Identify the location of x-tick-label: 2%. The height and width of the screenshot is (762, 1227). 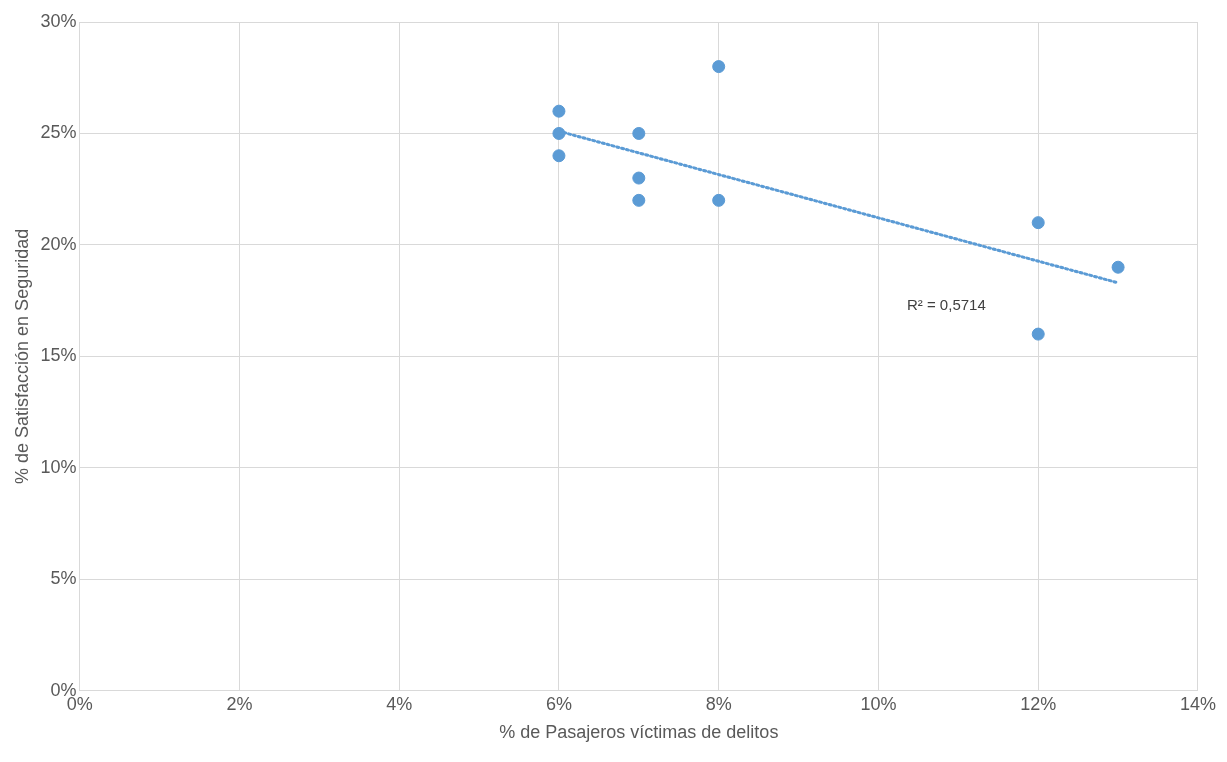
(239, 703).